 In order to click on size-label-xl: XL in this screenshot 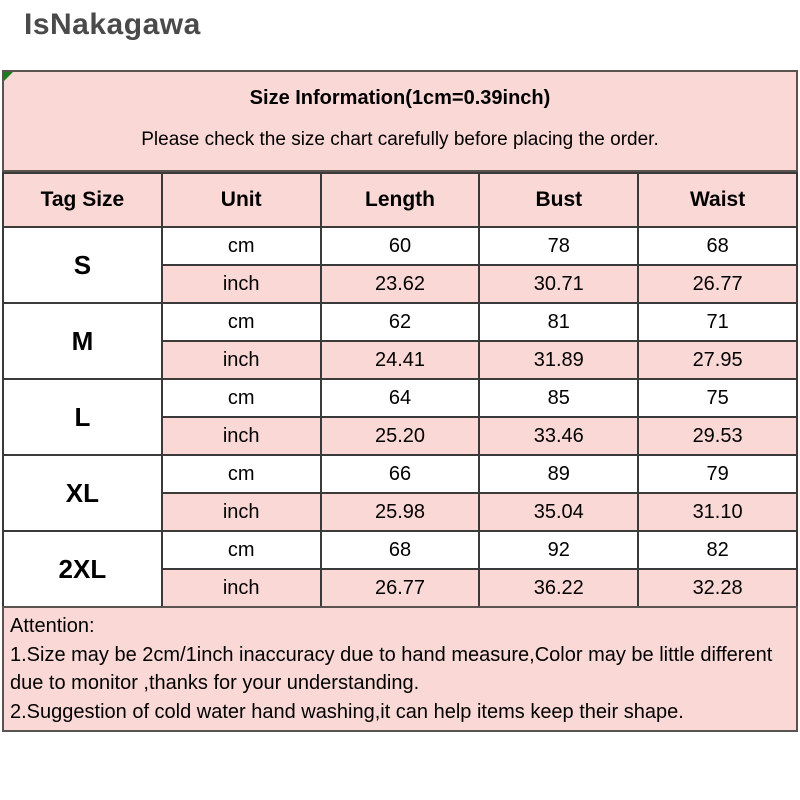, I will do `click(82, 493)`.